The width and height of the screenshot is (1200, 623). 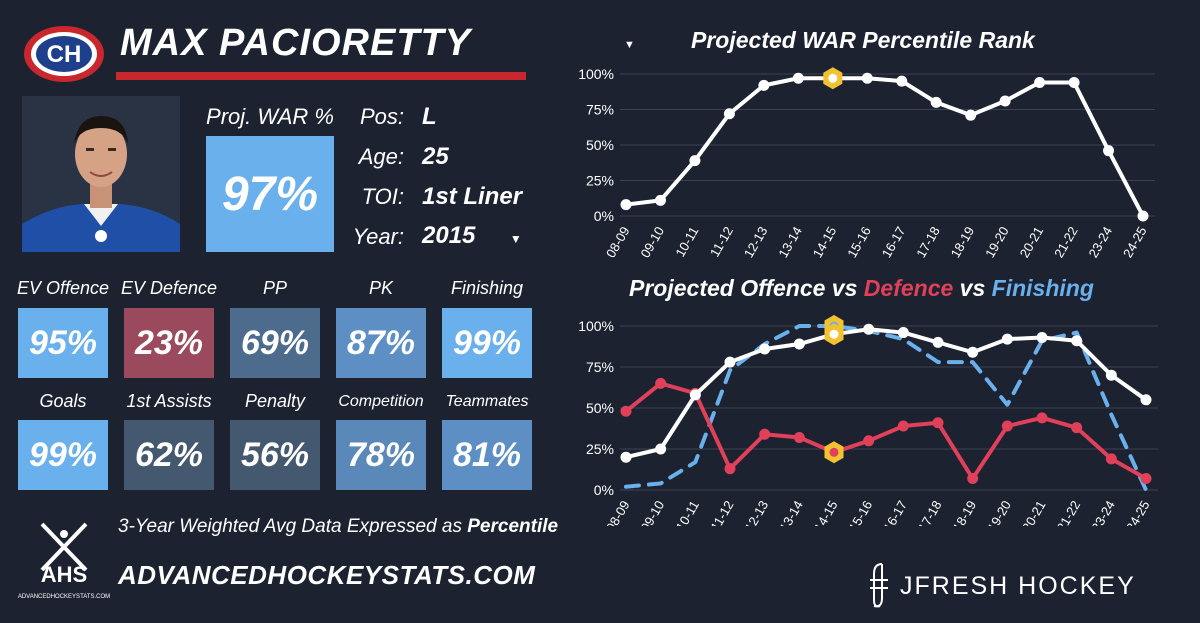 What do you see at coordinates (1002, 585) in the screenshot?
I see `jfresh-logo: JFRESH HOCKEY` at bounding box center [1002, 585].